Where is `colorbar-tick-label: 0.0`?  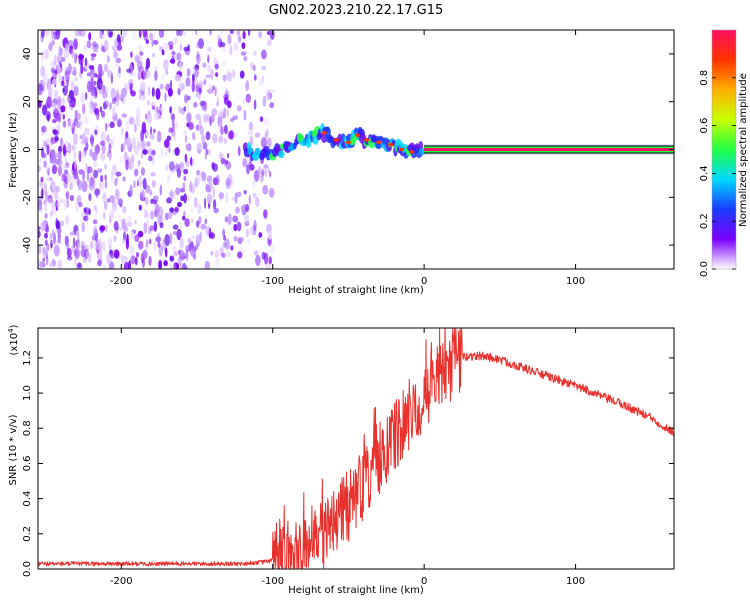
colorbar-tick-label: 0.0 is located at coordinates (704, 269).